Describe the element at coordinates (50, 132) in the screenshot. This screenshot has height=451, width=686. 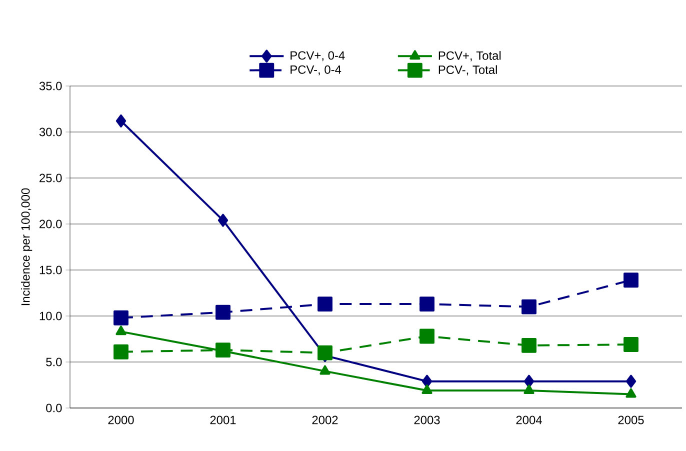
I see `y-tick-label: 30.0` at that location.